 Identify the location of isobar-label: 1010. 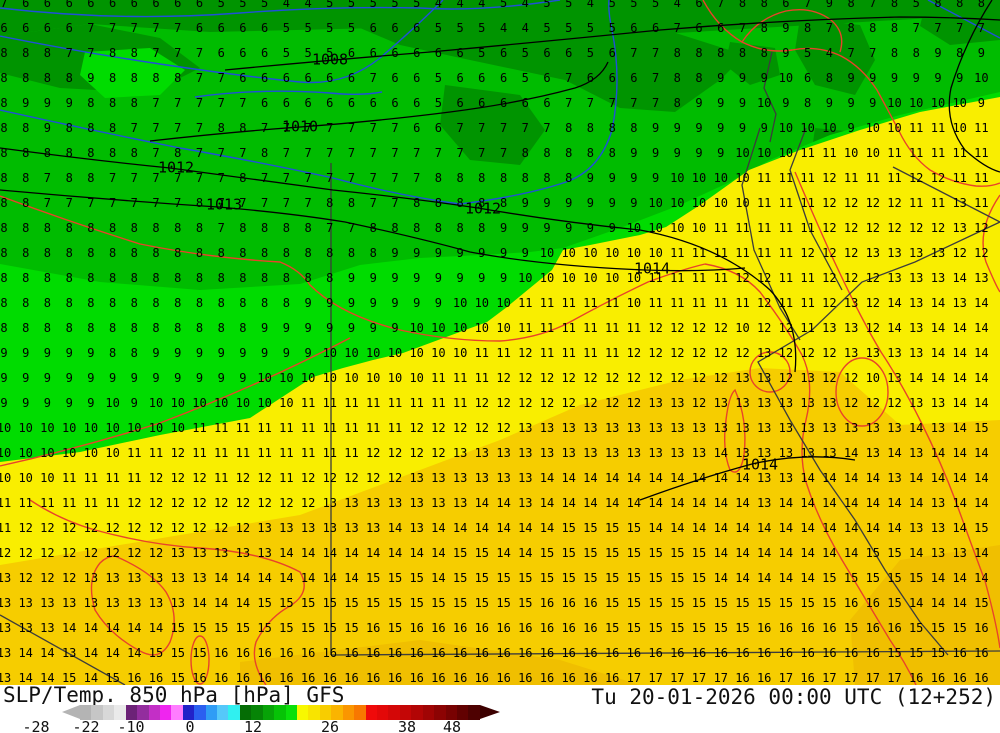
(300, 126).